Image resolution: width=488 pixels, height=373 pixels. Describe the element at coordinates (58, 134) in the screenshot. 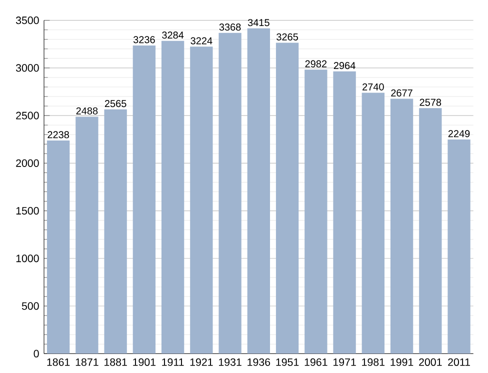

I see `data-label: 2238` at that location.